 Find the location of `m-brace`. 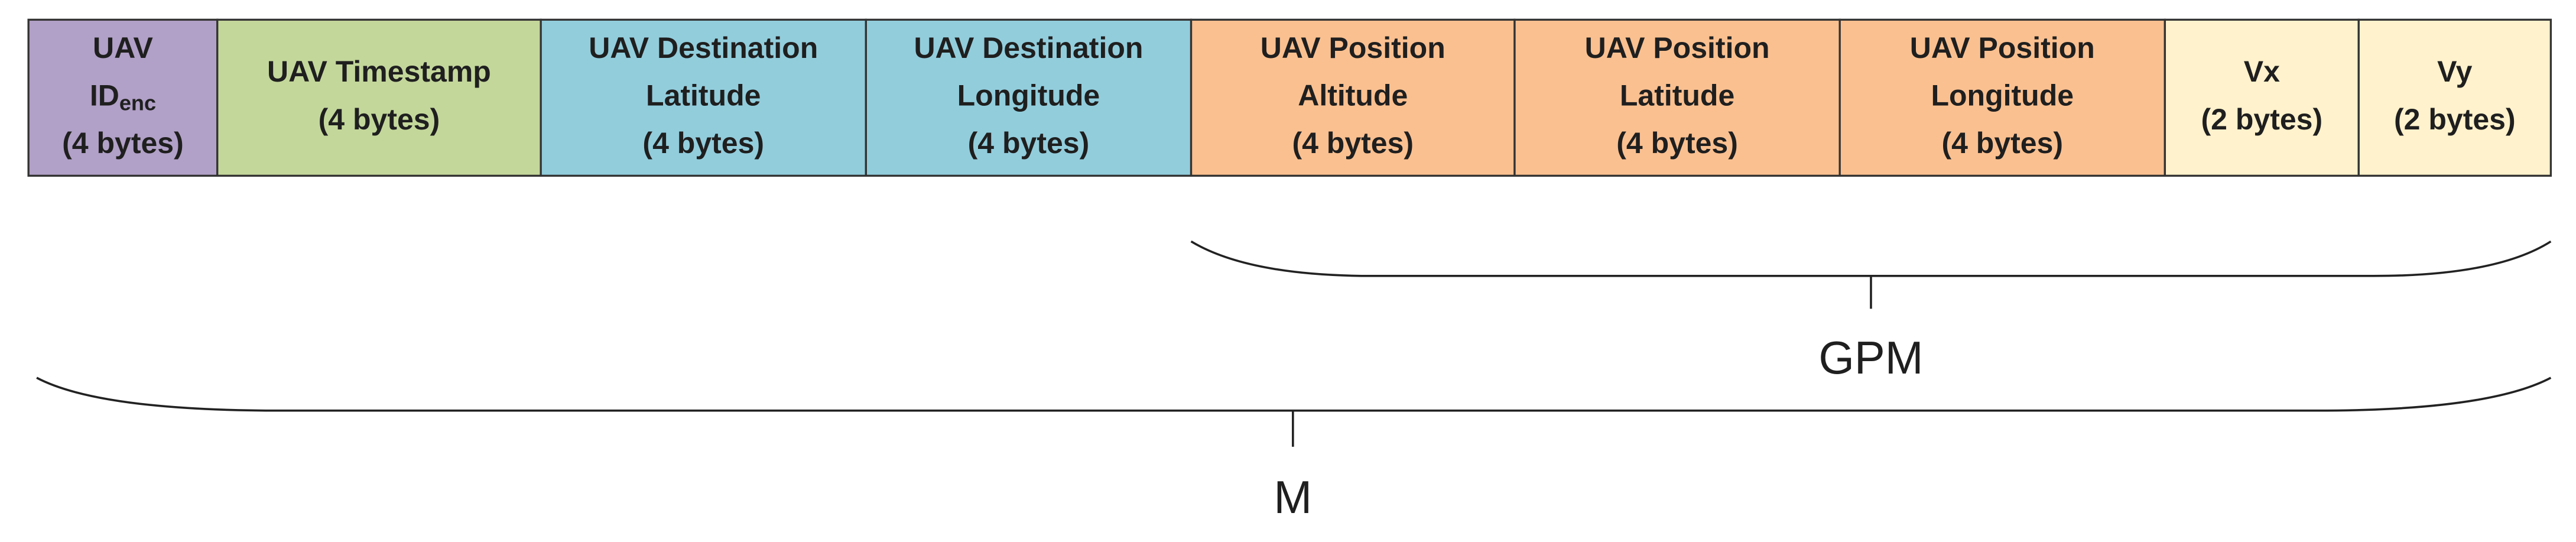

m-brace is located at coordinates (1294, 412).